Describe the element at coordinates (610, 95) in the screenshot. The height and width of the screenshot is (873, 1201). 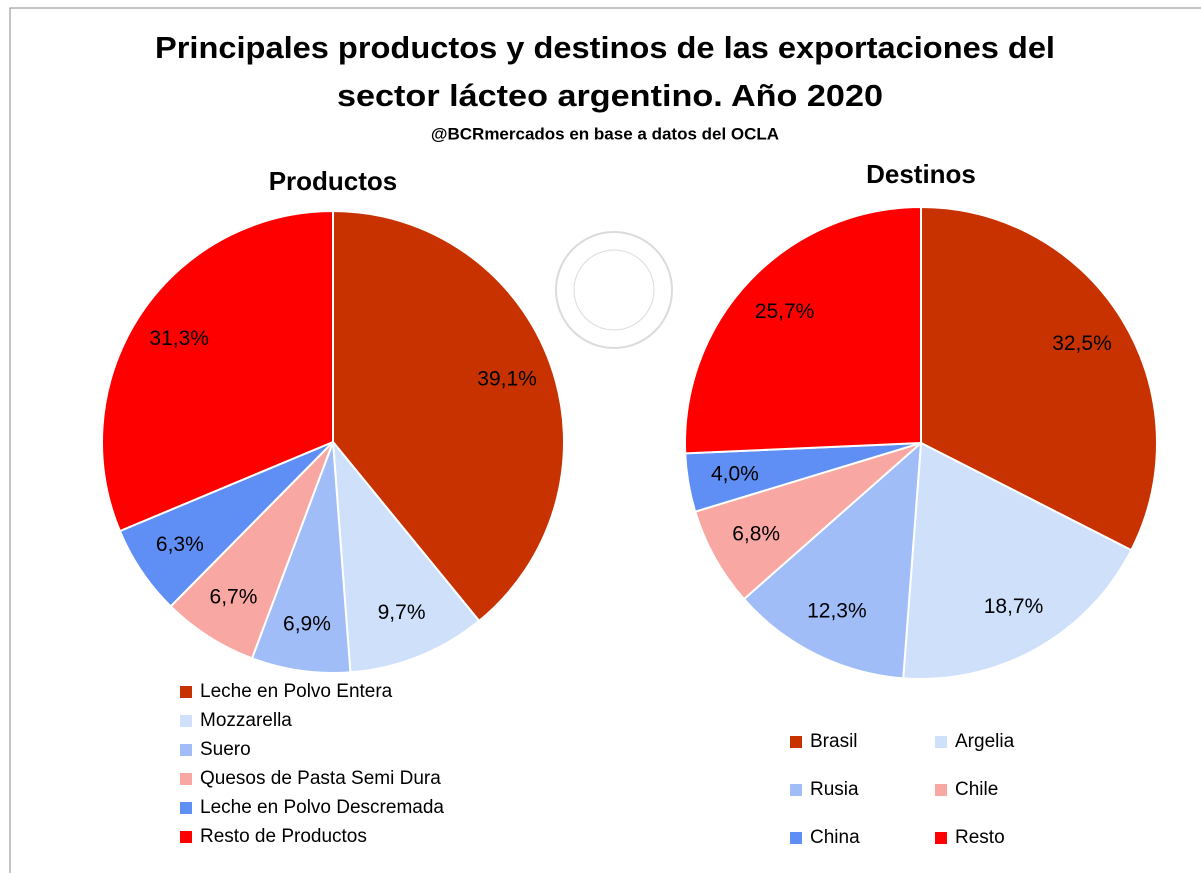
I see `title-line: sector lácteo argentino. Año 2020` at that location.